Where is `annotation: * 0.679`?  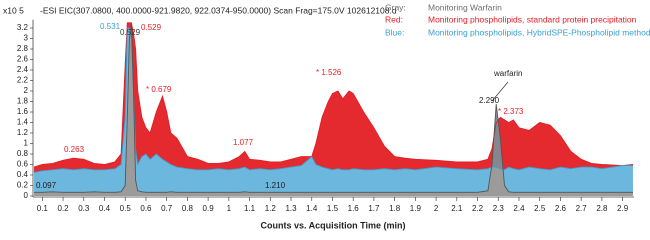
annotation: * 0.679 is located at coordinates (159, 89).